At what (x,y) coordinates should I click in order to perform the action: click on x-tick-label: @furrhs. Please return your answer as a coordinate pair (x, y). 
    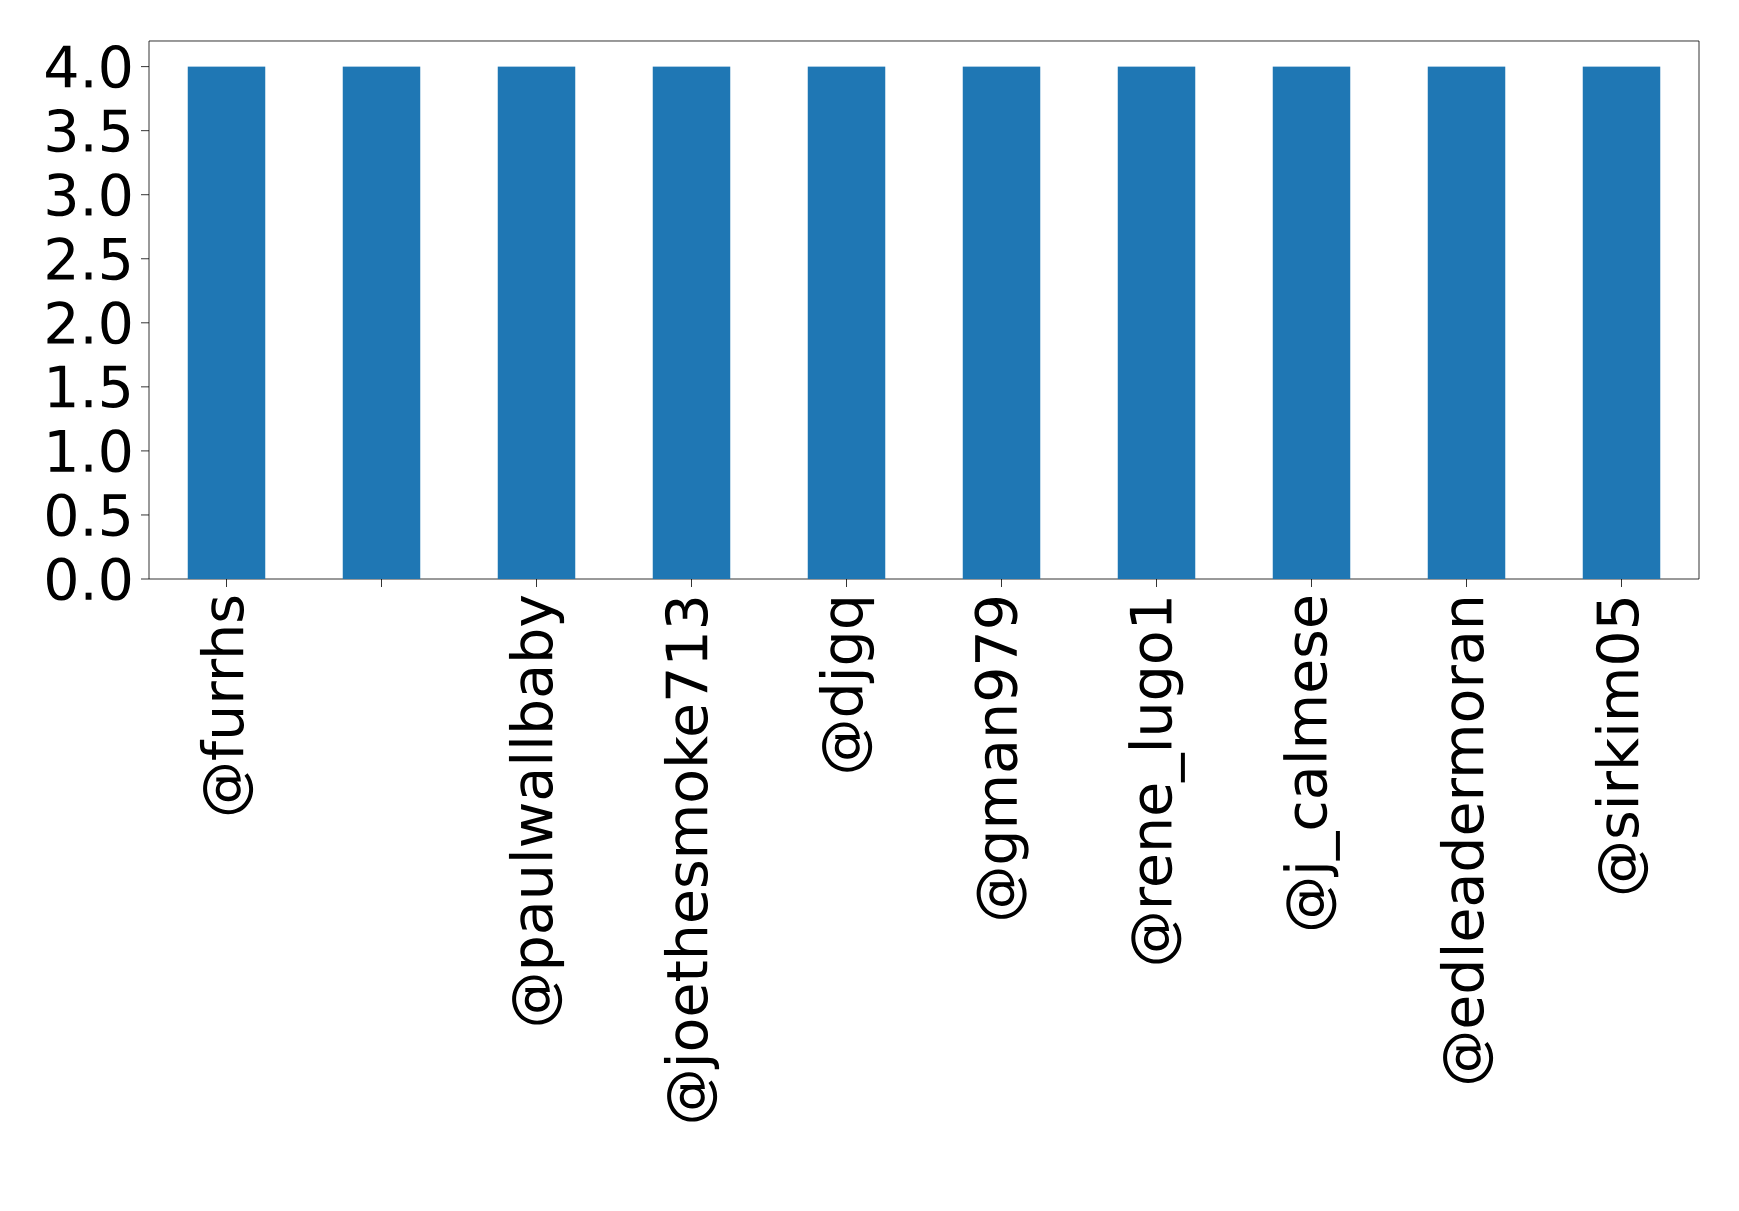
    Looking at the image, I should click on (226, 705).